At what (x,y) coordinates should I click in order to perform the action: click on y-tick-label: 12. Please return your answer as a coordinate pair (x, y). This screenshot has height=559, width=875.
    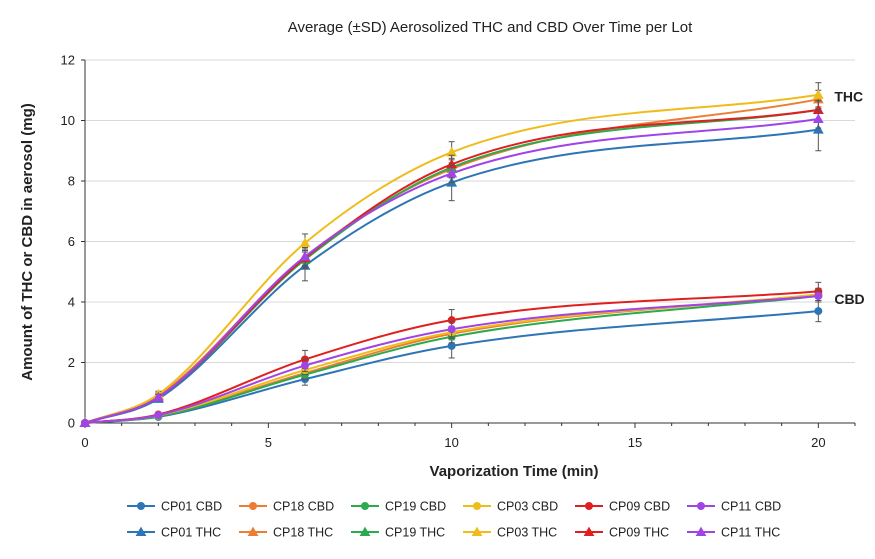
    Looking at the image, I should click on (68, 60).